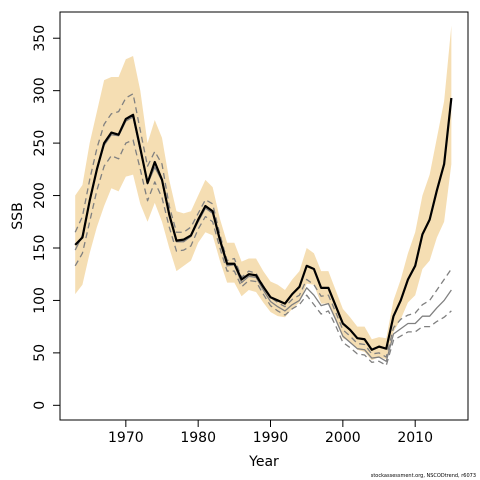  Describe the element at coordinates (40, 38) in the screenshot. I see `y-tick-label: 350` at that location.